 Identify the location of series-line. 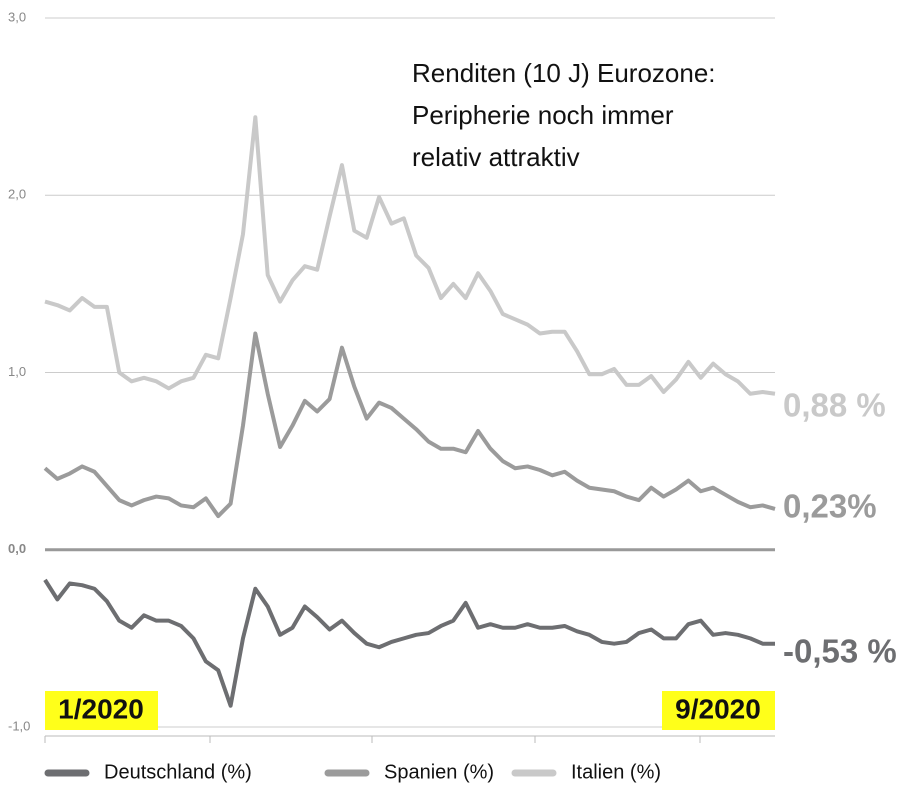
(409, 643).